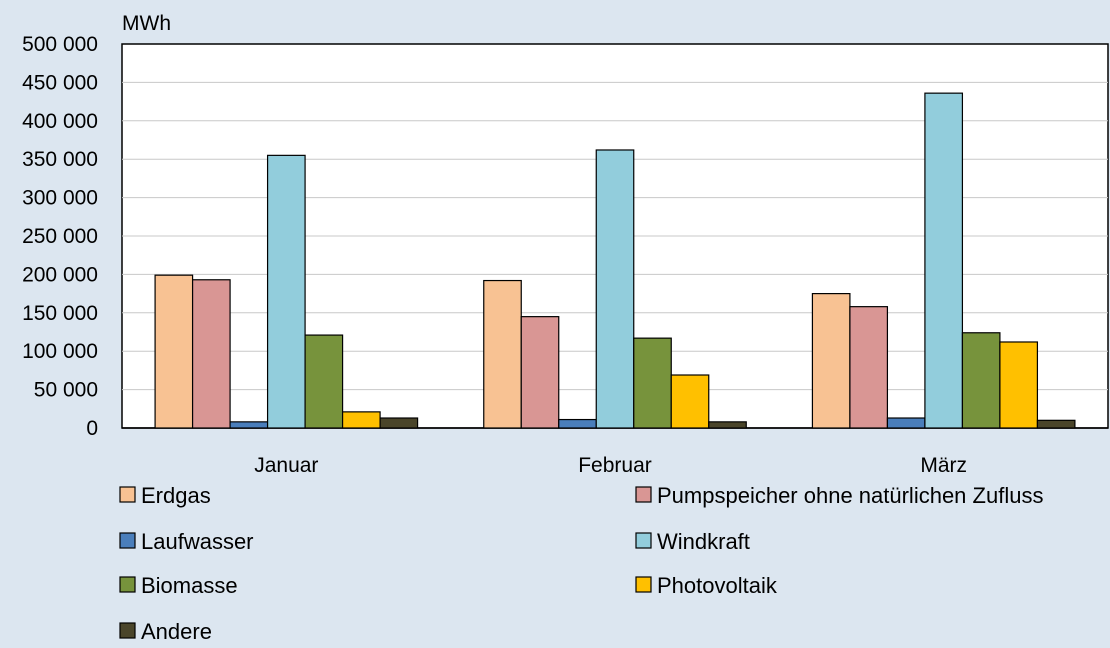 This screenshot has width=1110, height=648. Describe the element at coordinates (361, 420) in the screenshot. I see `bar-photovoltaik-januar` at that location.